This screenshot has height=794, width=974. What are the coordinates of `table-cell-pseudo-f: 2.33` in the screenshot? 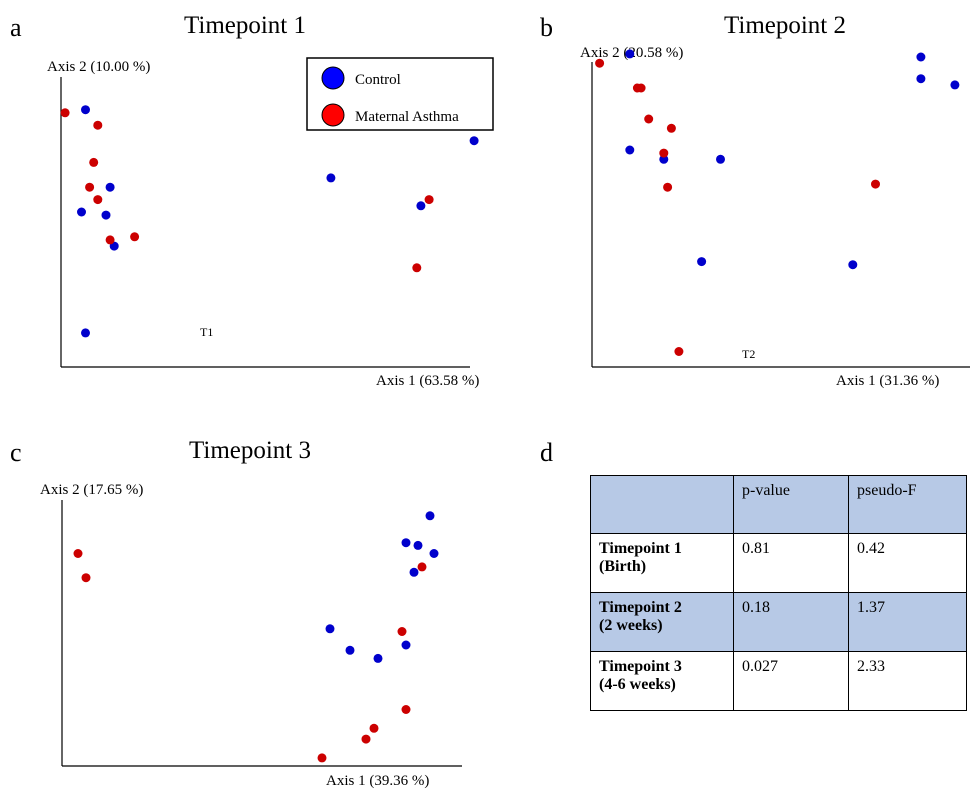 It's located at (907, 681).